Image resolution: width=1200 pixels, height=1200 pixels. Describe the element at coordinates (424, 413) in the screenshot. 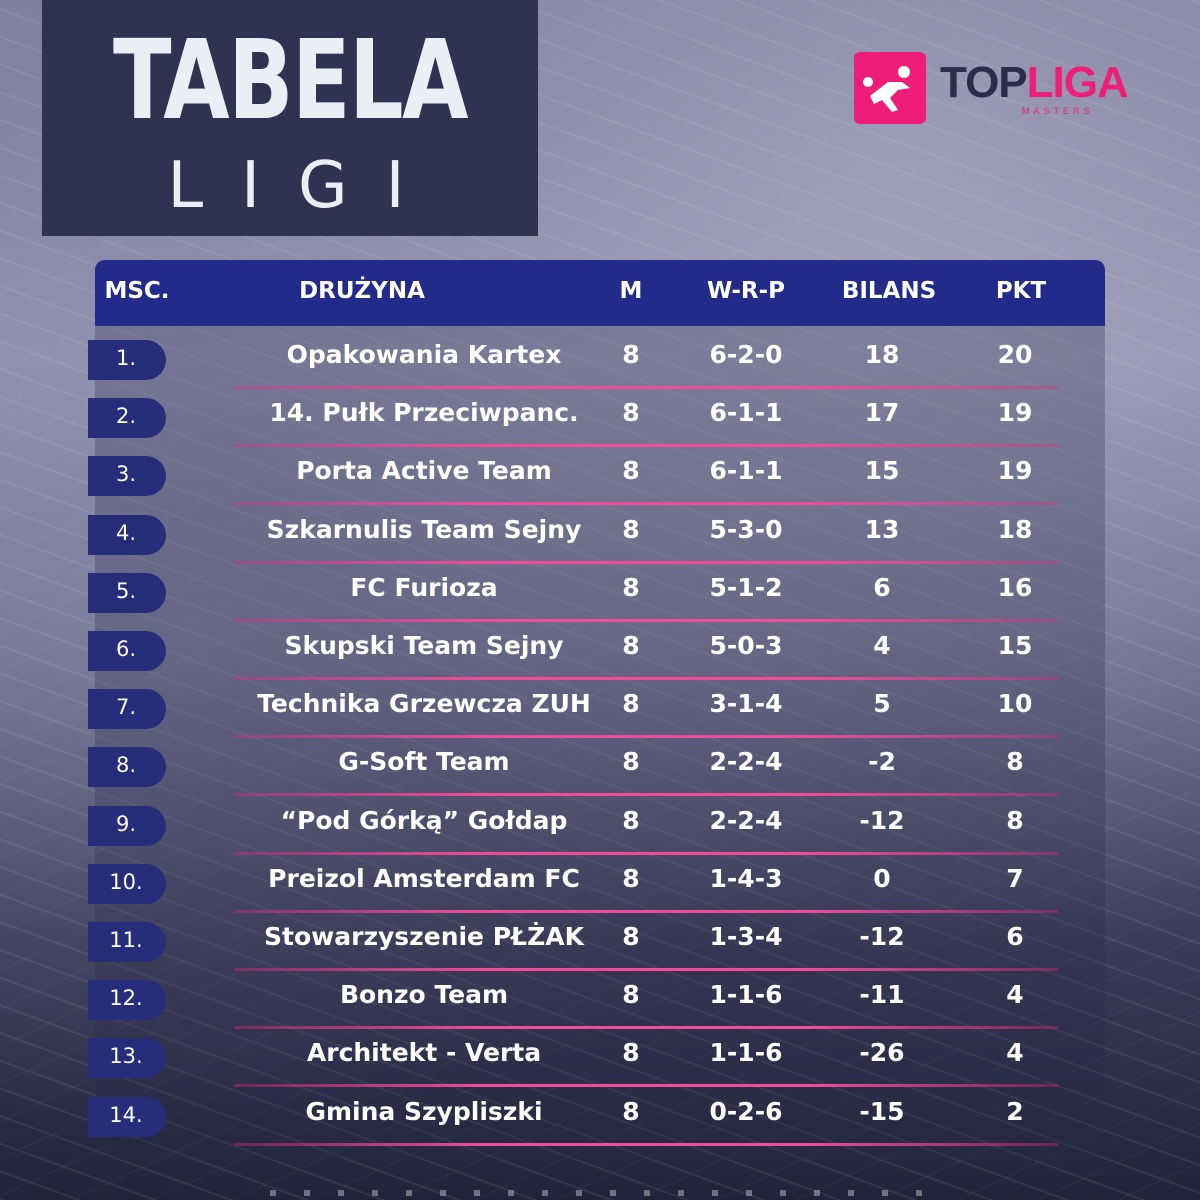

I see `team-name: 14. Pułk Przeciwpanc.` at that location.